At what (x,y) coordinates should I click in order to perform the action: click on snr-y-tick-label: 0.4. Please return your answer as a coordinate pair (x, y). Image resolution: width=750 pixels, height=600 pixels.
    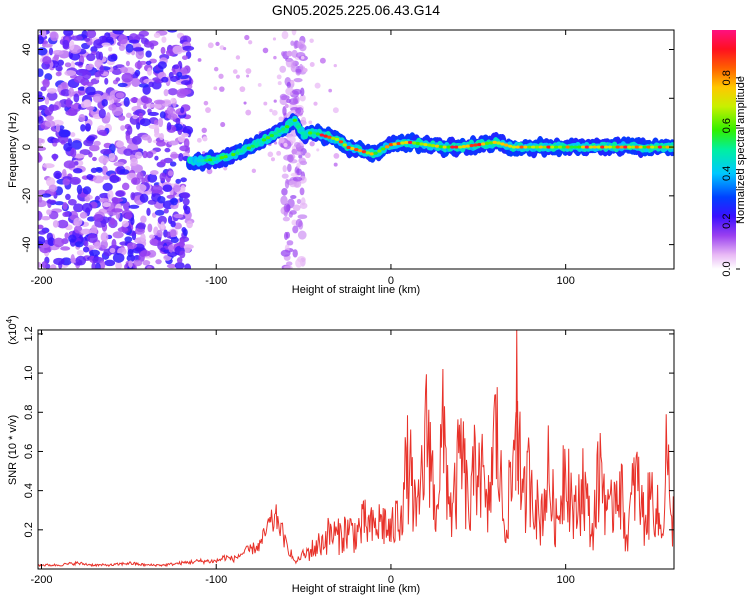
    Looking at the image, I should click on (29, 490).